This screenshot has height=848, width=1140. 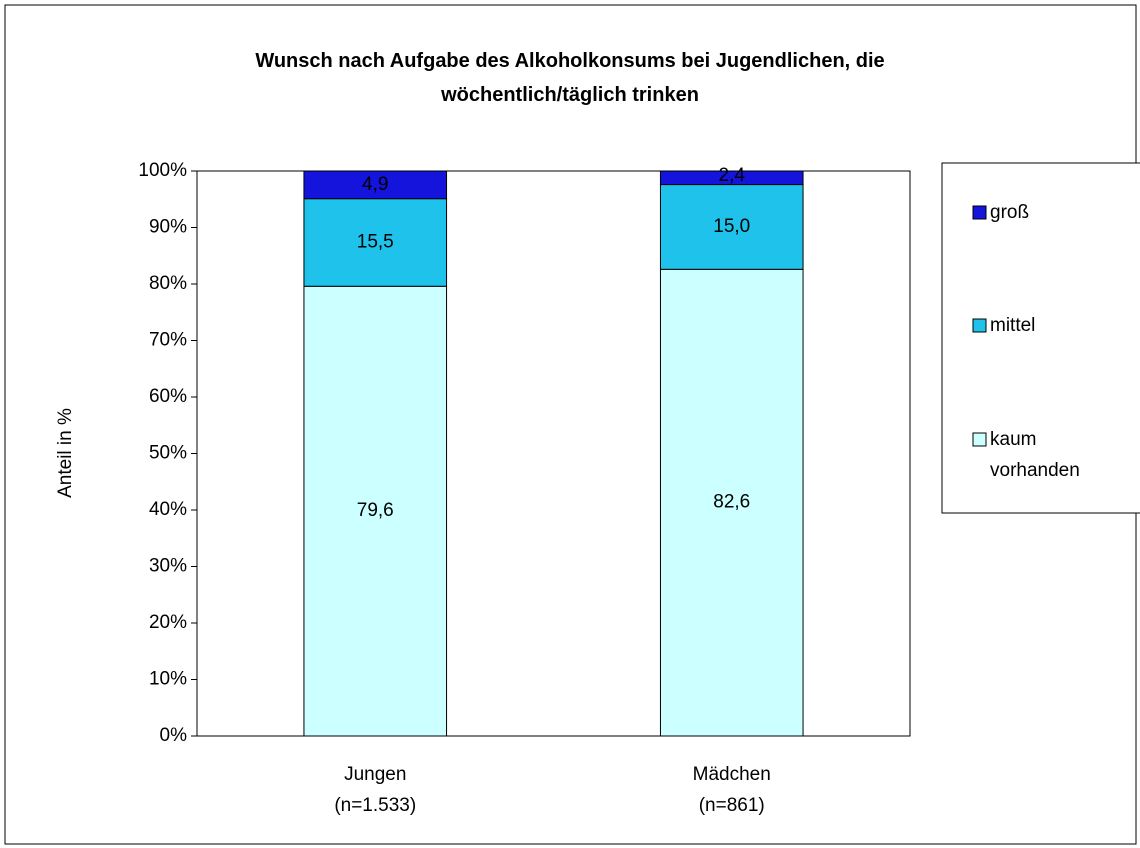 I want to click on y-tick-label: 30%, so click(x=168, y=566).